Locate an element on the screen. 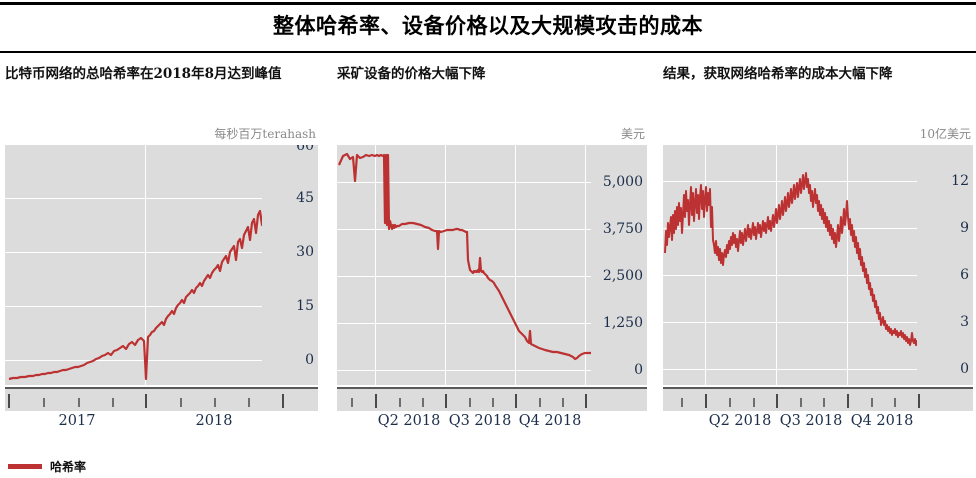 The width and height of the screenshot is (976, 478). panel-1-ytick: 30 is located at coordinates (305, 252).